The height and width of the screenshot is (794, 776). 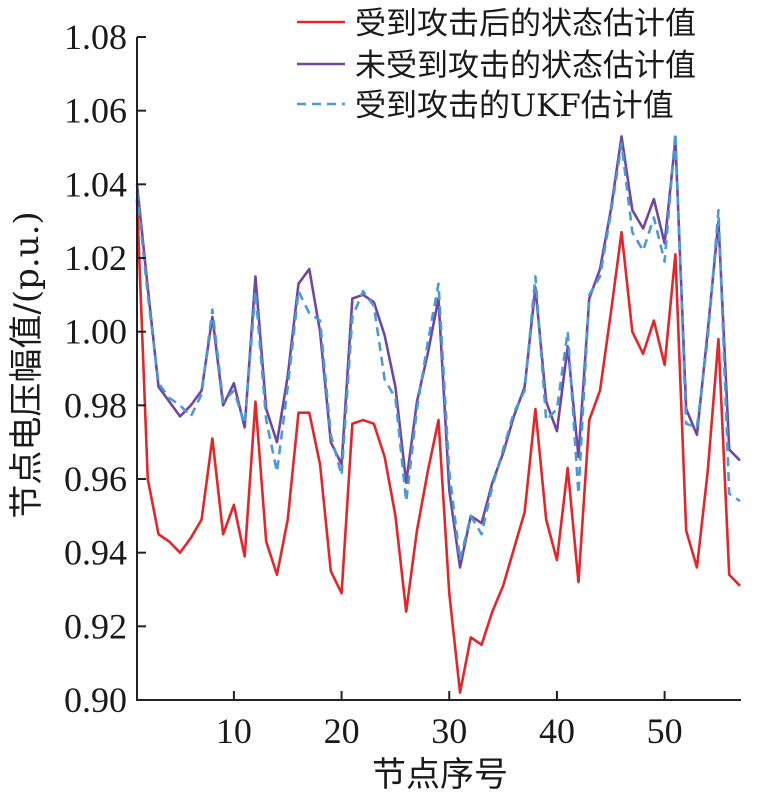 I want to click on y-tick-label: 0.92, so click(x=95, y=626).